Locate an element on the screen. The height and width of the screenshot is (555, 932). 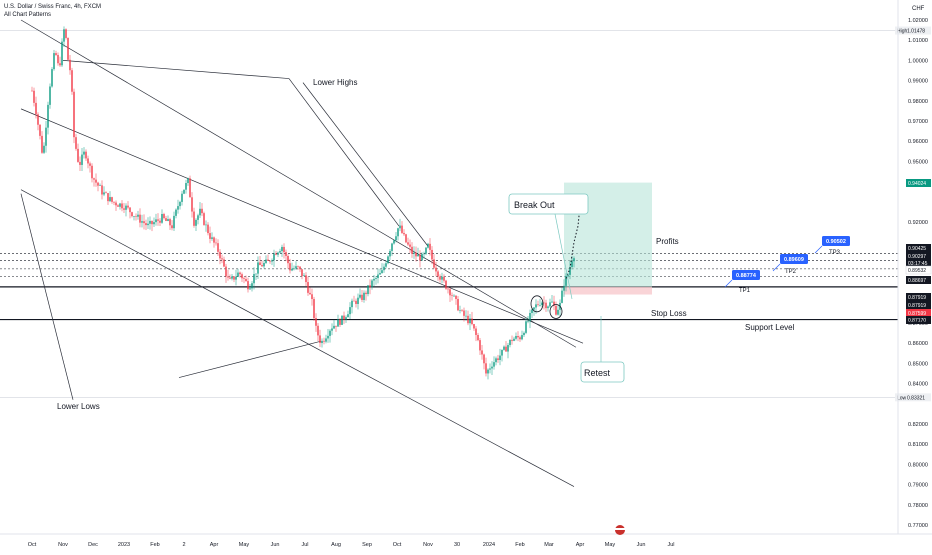
tp-value: 0.89609 is located at coordinates (794, 260).